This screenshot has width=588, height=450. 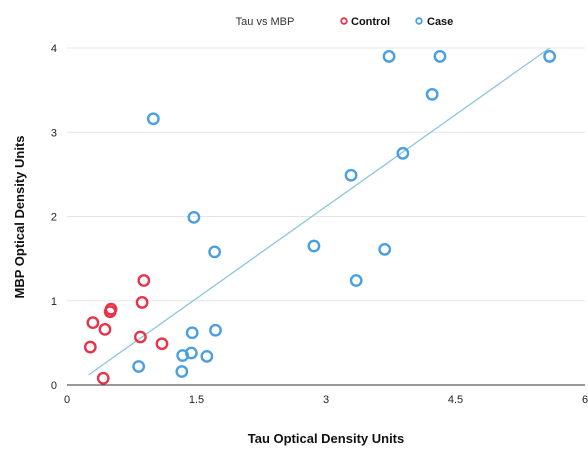 I want to click on x-tick-label: 3, so click(x=326, y=400).